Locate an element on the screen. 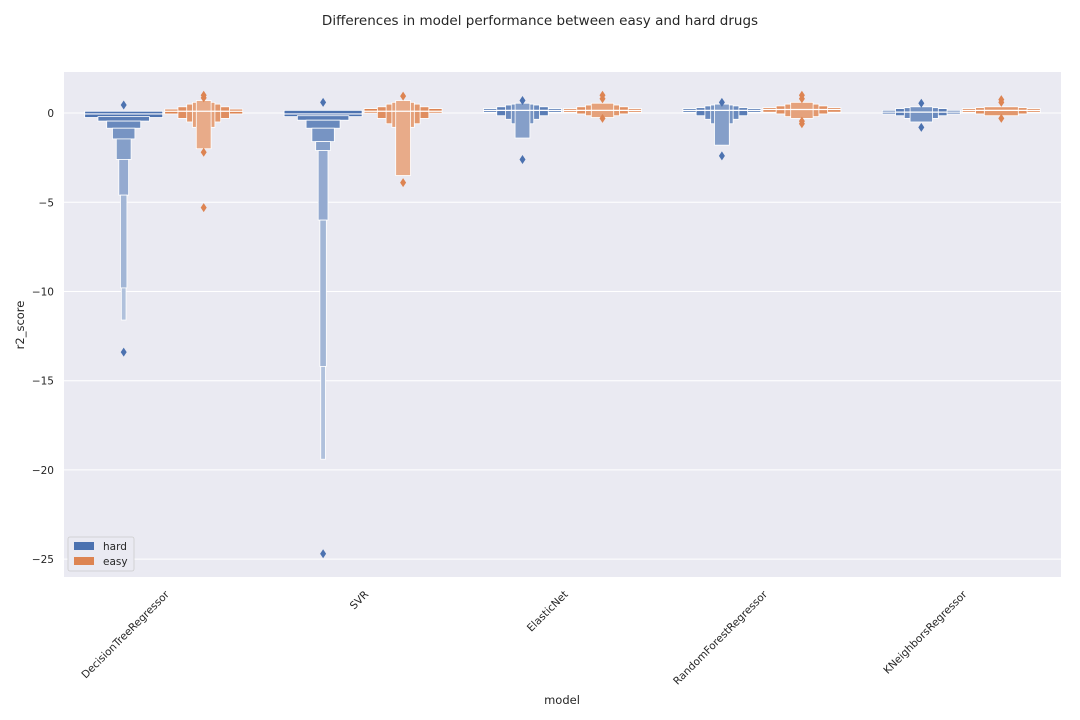  y-tick-label: 0 is located at coordinates (50, 114).